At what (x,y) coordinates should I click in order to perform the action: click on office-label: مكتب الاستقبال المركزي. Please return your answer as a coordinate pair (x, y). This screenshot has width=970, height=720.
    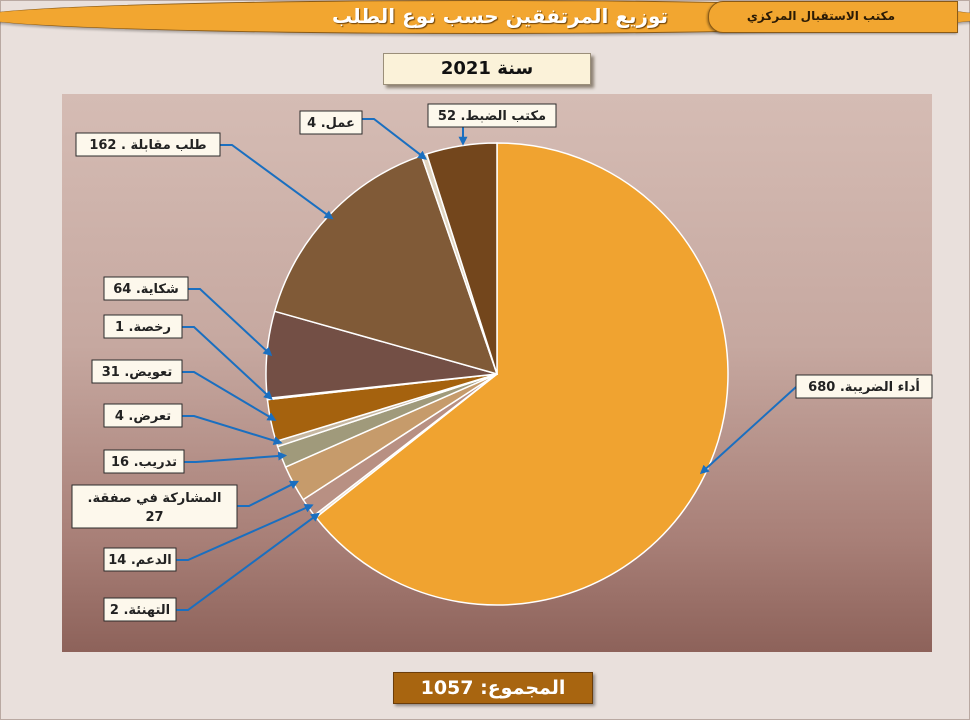
    Looking at the image, I should click on (821, 16).